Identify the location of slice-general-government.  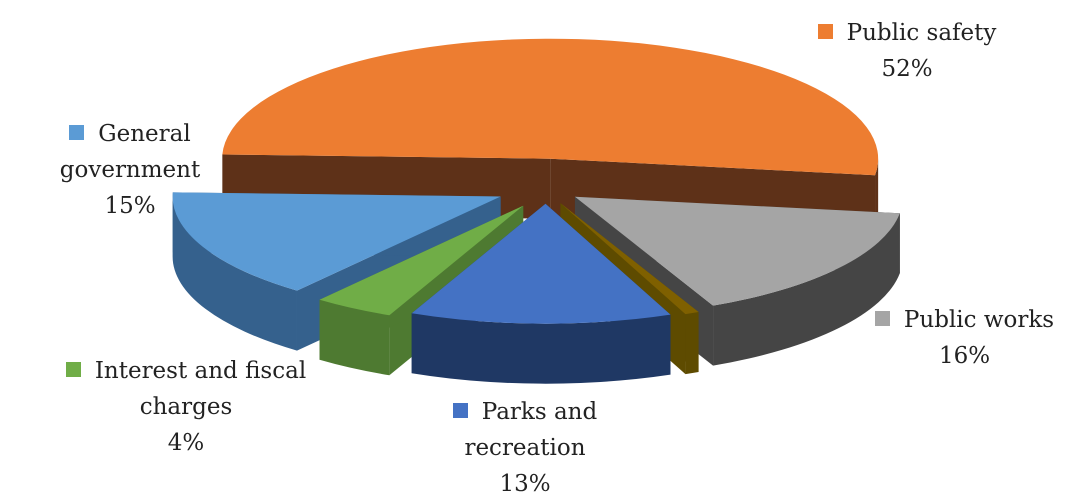
(336, 241).